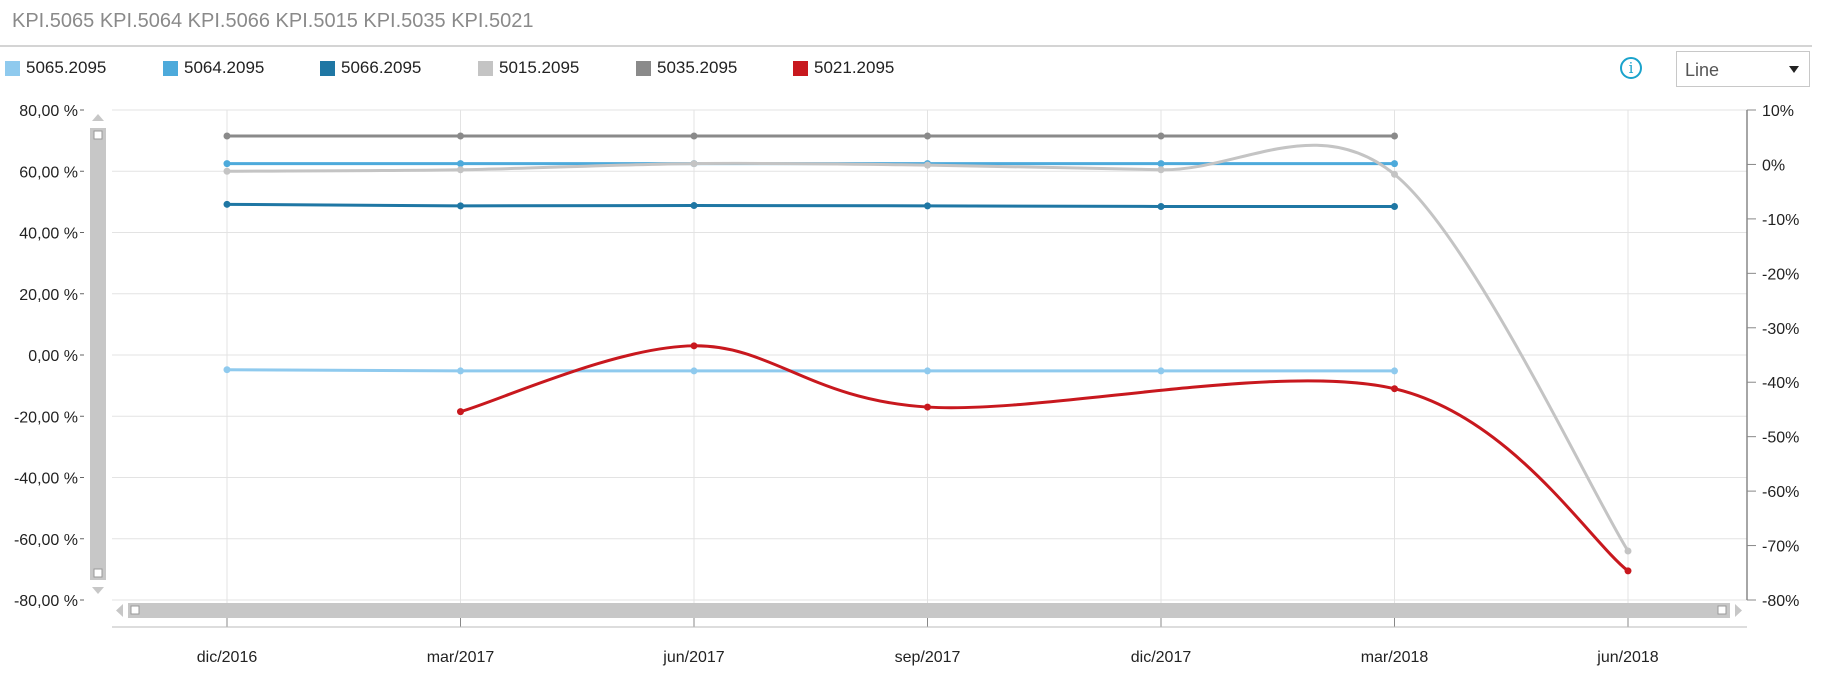 The width and height of the screenshot is (1830, 674). I want to click on left-axis-tick-label: -20,00 %, so click(46, 417).